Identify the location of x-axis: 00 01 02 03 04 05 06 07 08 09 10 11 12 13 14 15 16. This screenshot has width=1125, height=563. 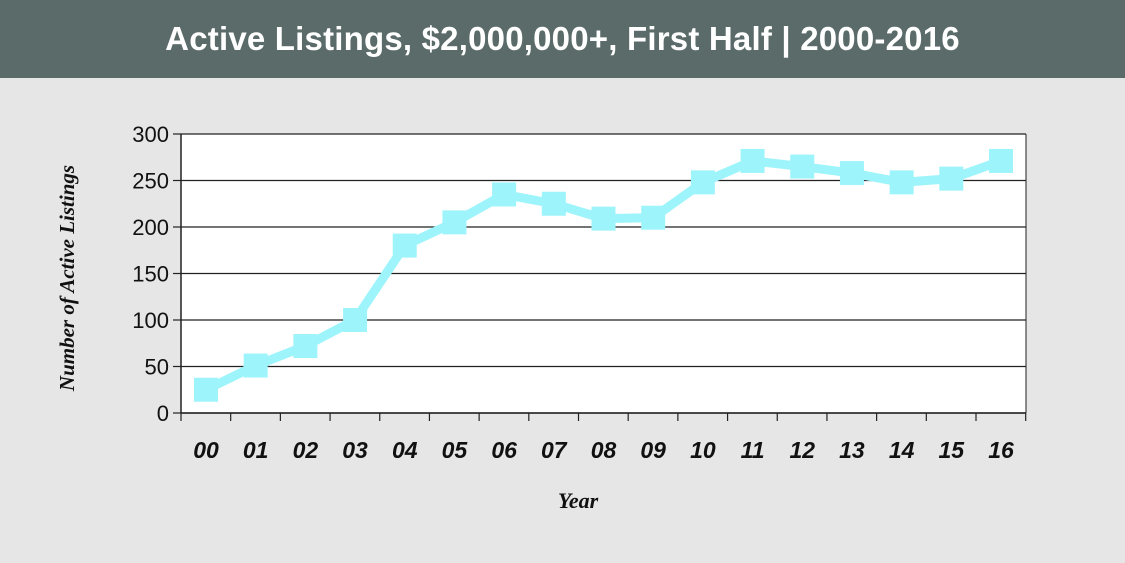
(603, 437).